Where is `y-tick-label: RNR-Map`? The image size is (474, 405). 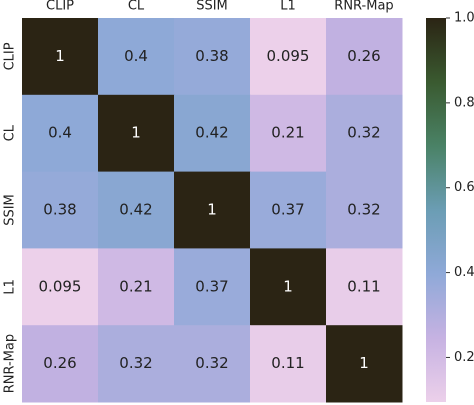 y-tick-label: RNR-Map is located at coordinates (10, 363).